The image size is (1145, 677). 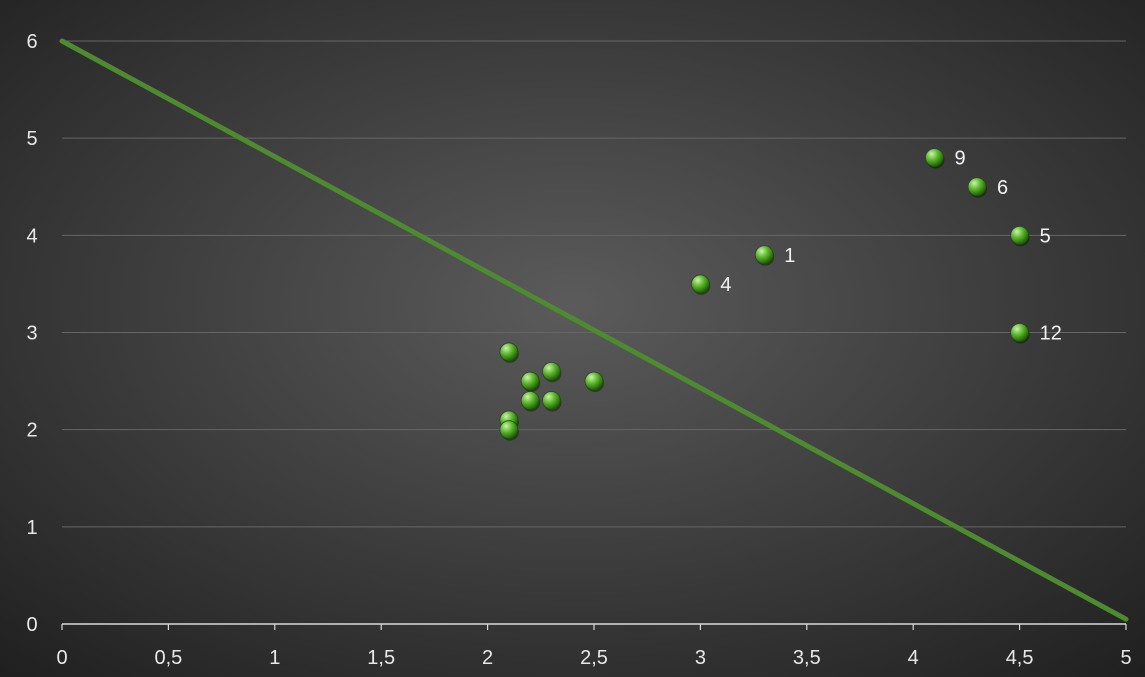 I want to click on x-tick-label: 0, so click(x=61, y=658).